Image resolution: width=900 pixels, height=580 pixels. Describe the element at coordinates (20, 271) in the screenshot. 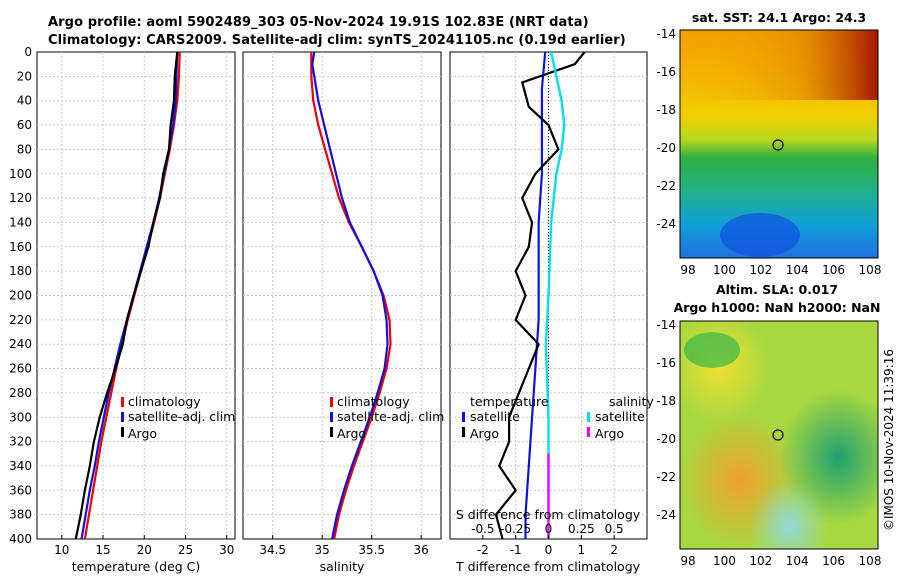

I see `depth-tick-label: 180` at that location.